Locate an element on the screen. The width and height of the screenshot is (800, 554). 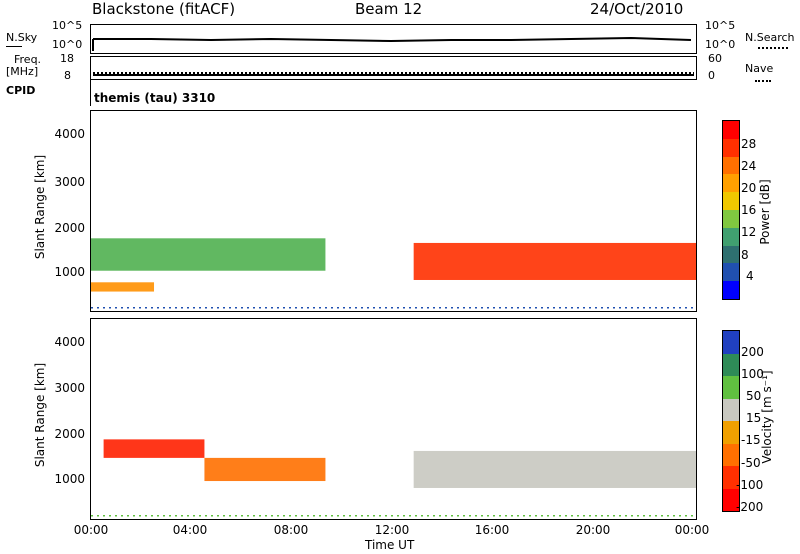
velocity-cbar-50: 50 is located at coordinates (754, 396).